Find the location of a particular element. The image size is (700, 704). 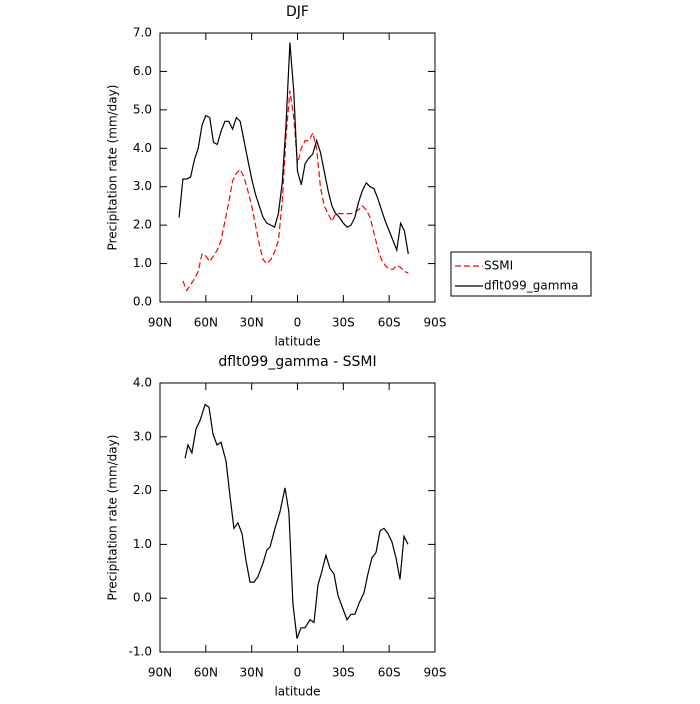

y-tick-label: 7.0 is located at coordinates (142, 33).